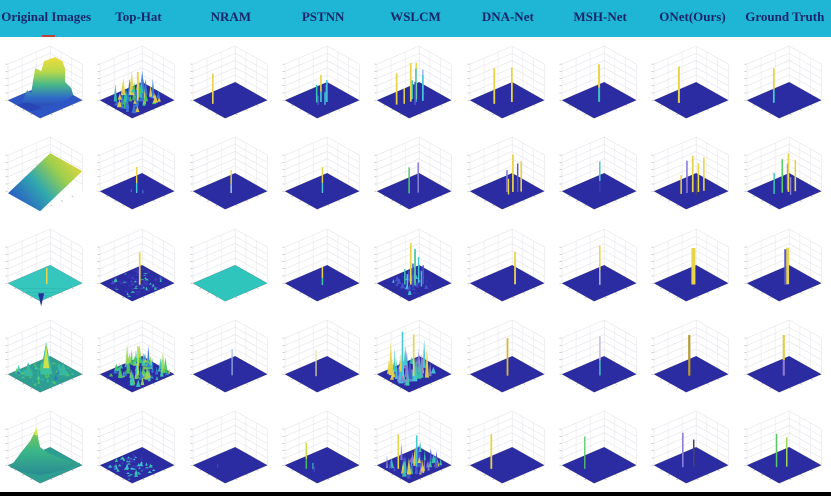  I want to click on plot-cell-r4-onet-ours, so click(692, 357).